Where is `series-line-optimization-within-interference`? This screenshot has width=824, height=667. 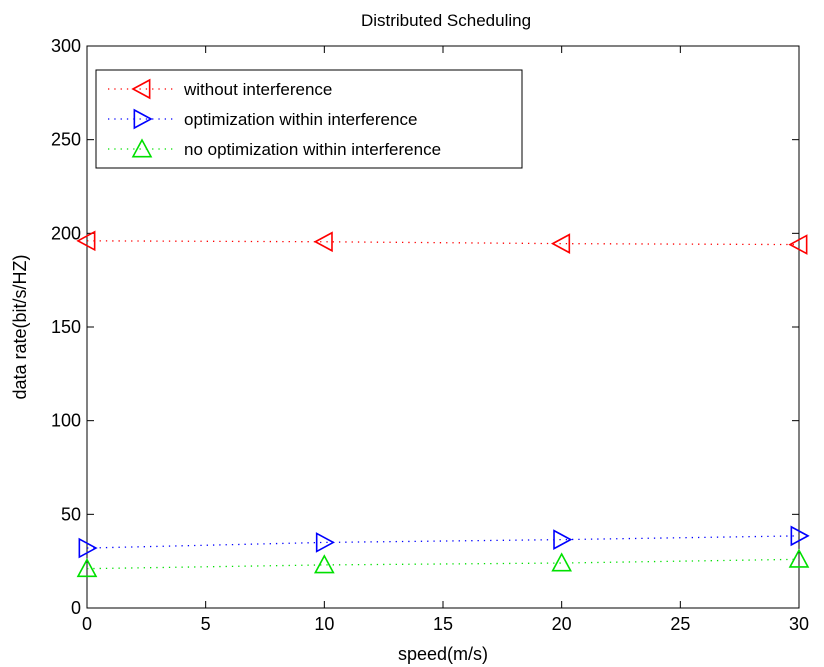 series-line-optimization-within-interference is located at coordinates (443, 542).